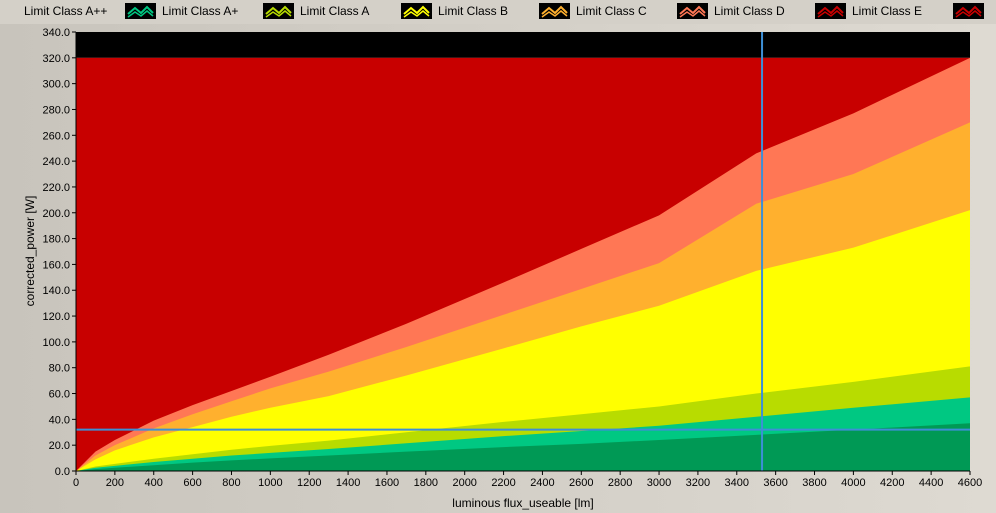 This screenshot has height=513, width=996. What do you see at coordinates (231, 483) in the screenshot?
I see `x-tick-label: 800` at bounding box center [231, 483].